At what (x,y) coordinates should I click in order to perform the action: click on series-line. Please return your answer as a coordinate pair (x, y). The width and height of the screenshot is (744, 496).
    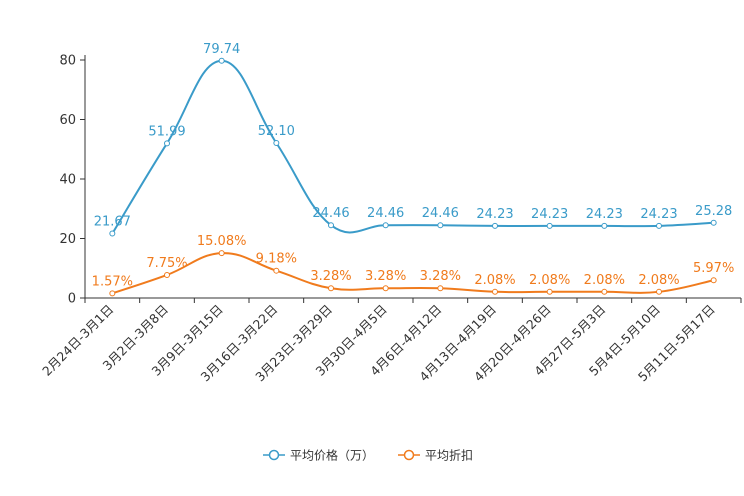
    Looking at the image, I should click on (413, 273).